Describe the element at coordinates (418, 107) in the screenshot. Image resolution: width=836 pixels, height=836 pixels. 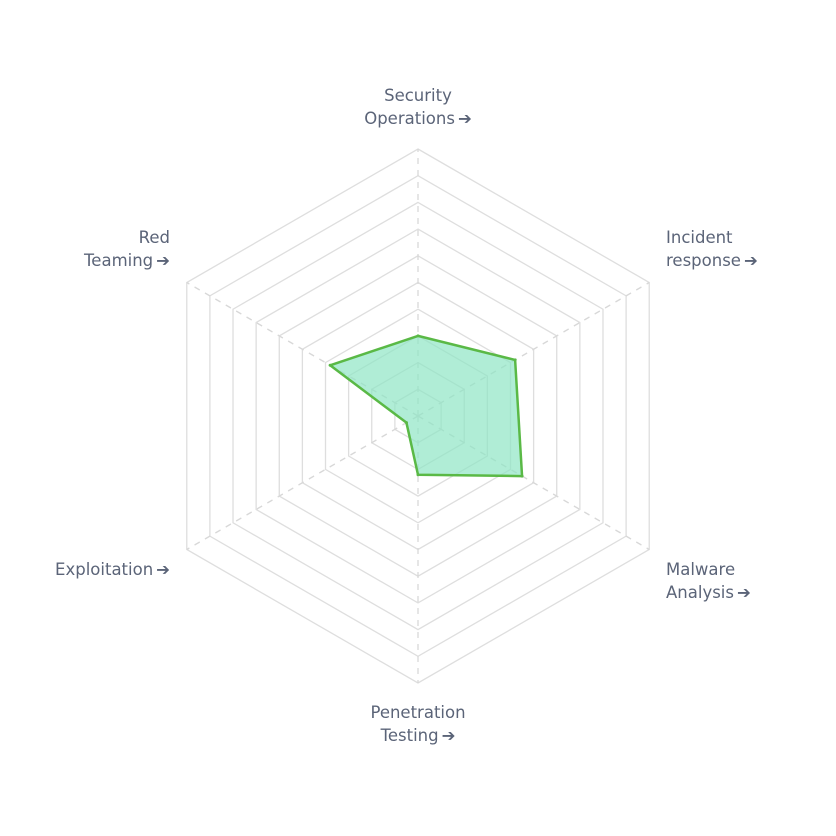
I see `axis-label-security-operations: Security Operations ➔` at that location.